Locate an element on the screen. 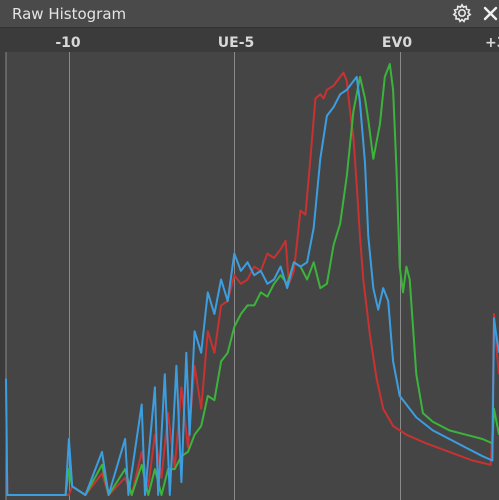  close-icon is located at coordinates (490, 13).